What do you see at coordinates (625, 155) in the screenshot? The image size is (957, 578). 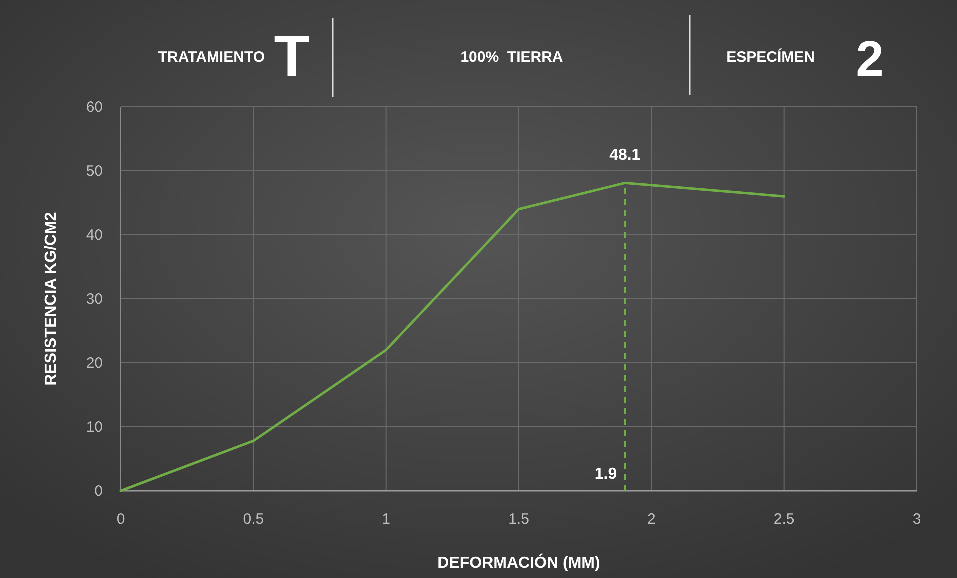 I see `annotation: 48.1` at bounding box center [625, 155].